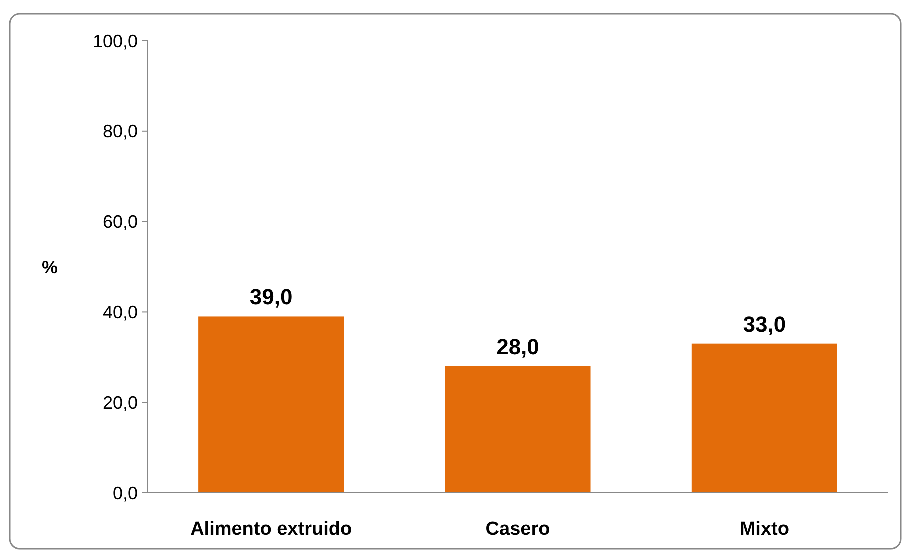 Image resolution: width=903 pixels, height=551 pixels. What do you see at coordinates (125, 493) in the screenshot?
I see `y-tick-label: 0,0` at bounding box center [125, 493].